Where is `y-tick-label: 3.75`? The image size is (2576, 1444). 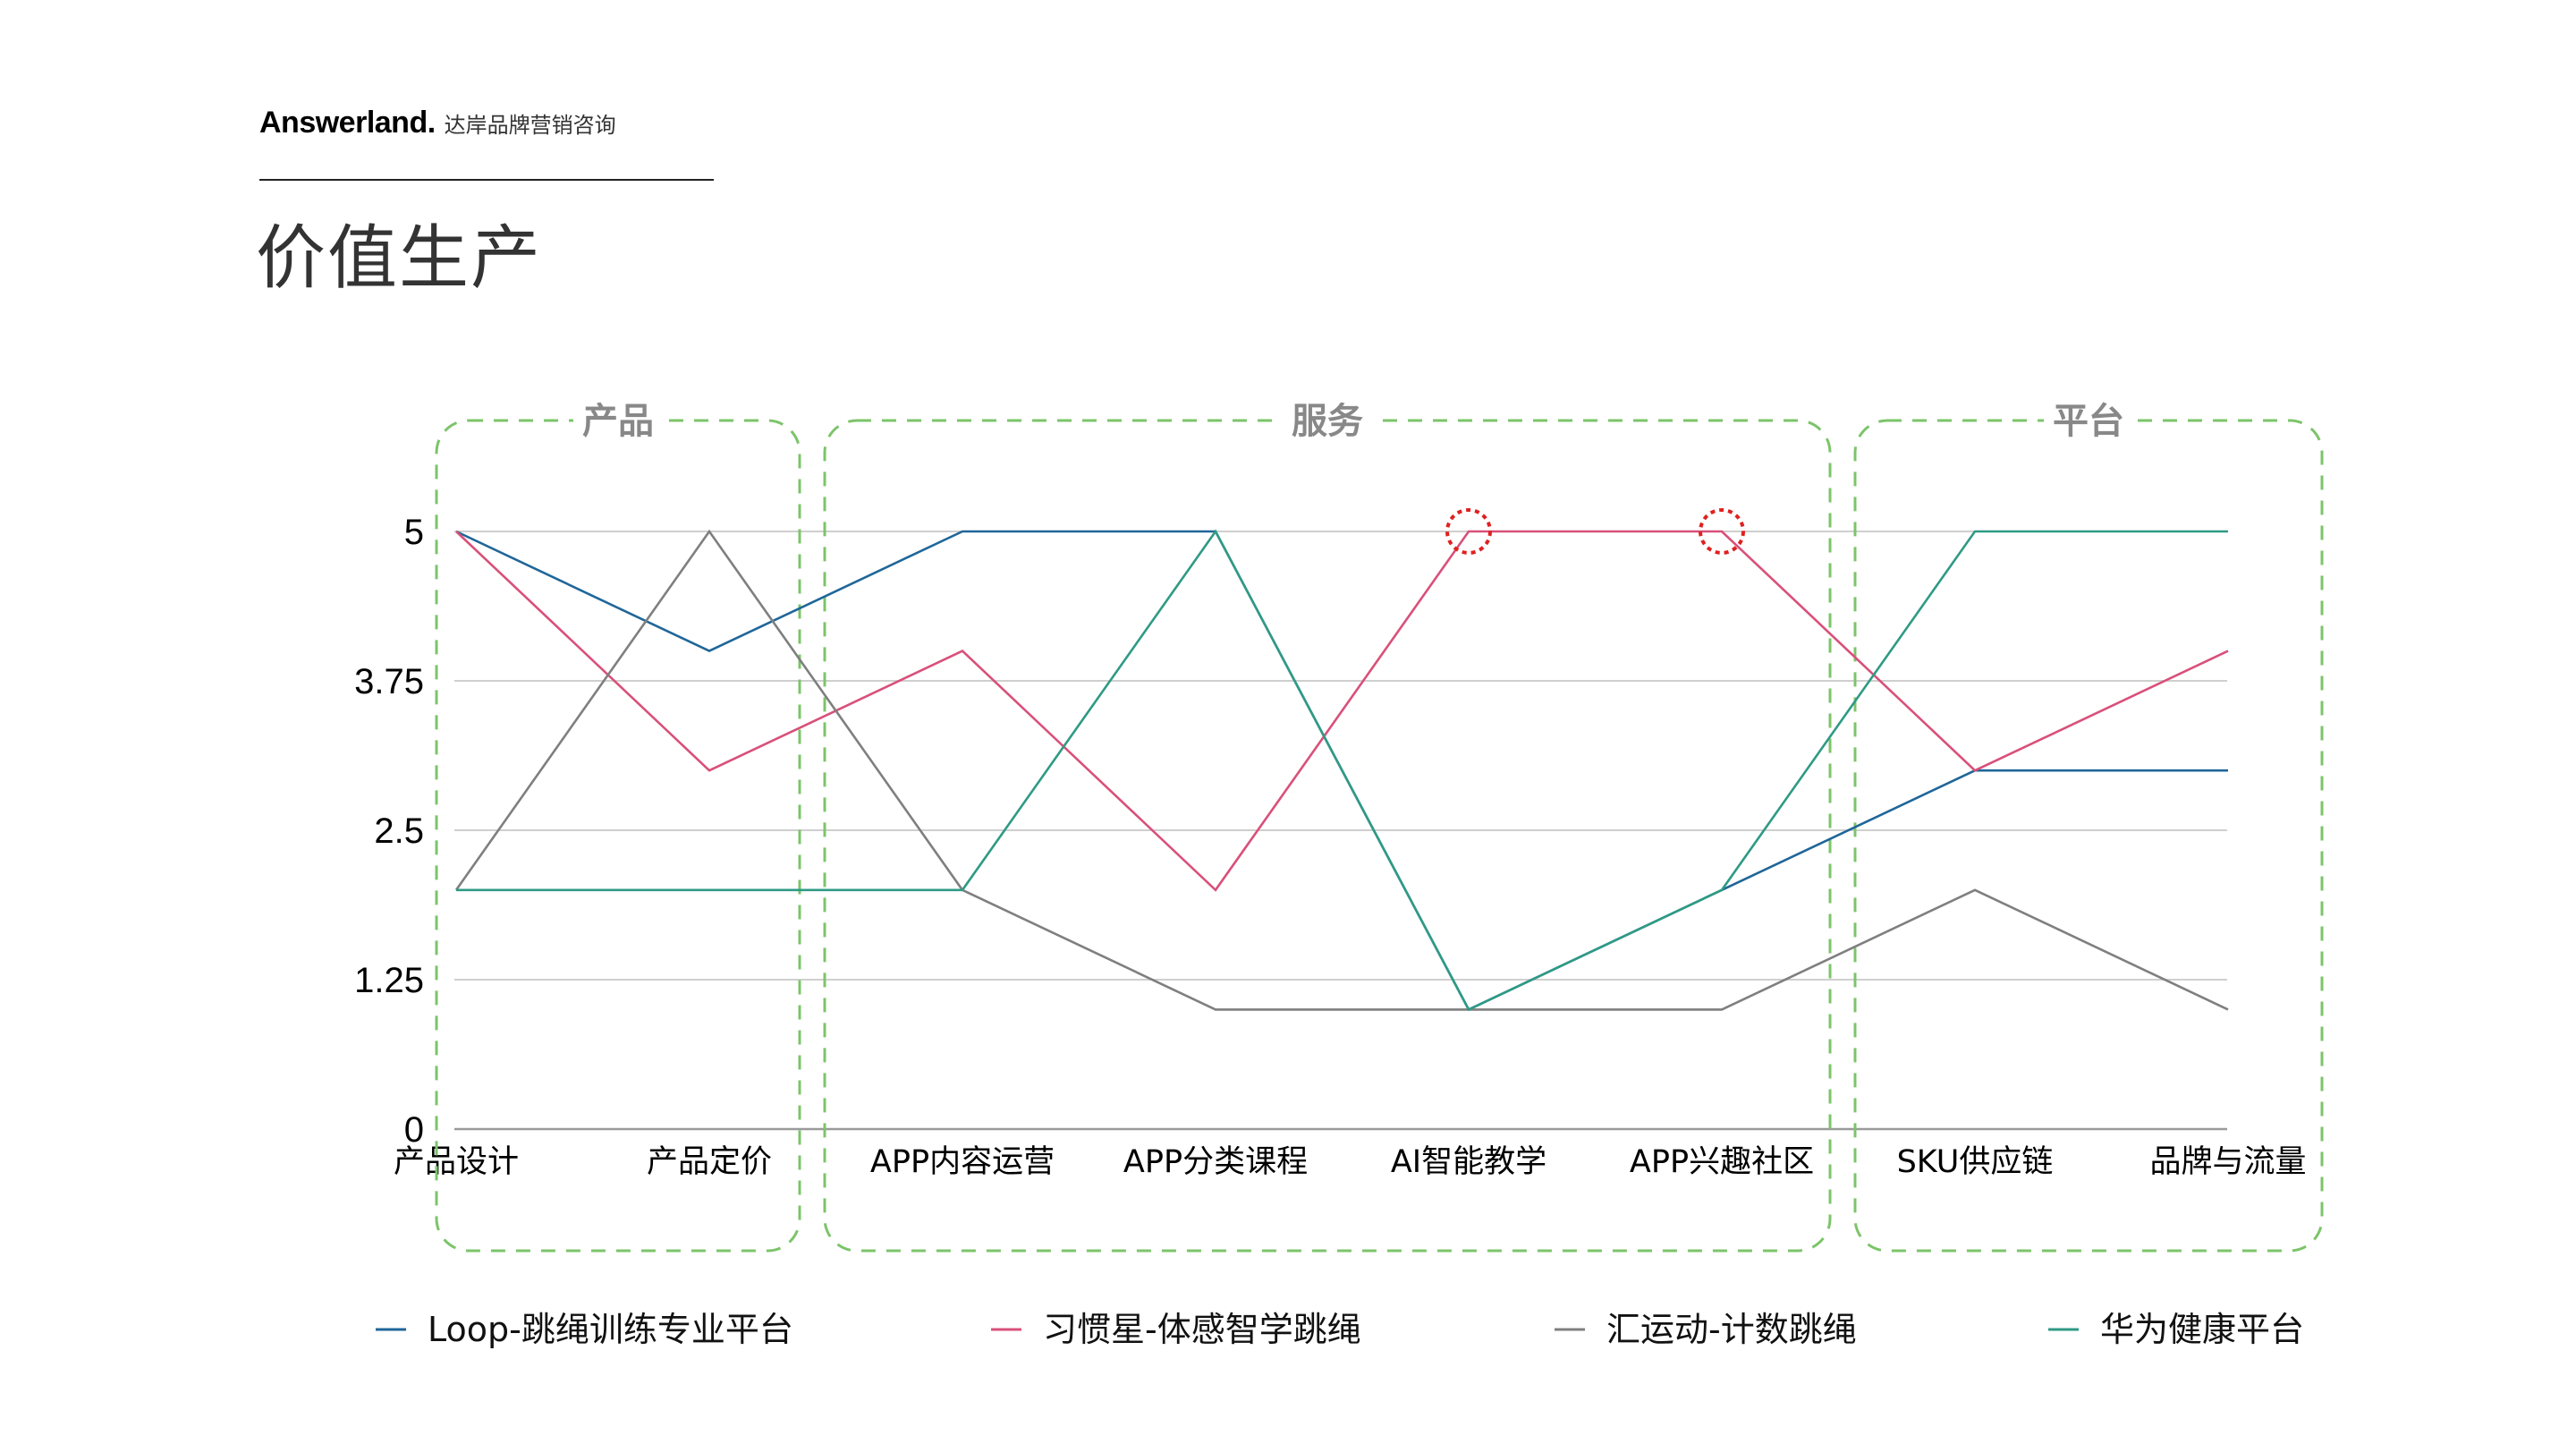 y-tick-label: 3.75 is located at coordinates (389, 682).